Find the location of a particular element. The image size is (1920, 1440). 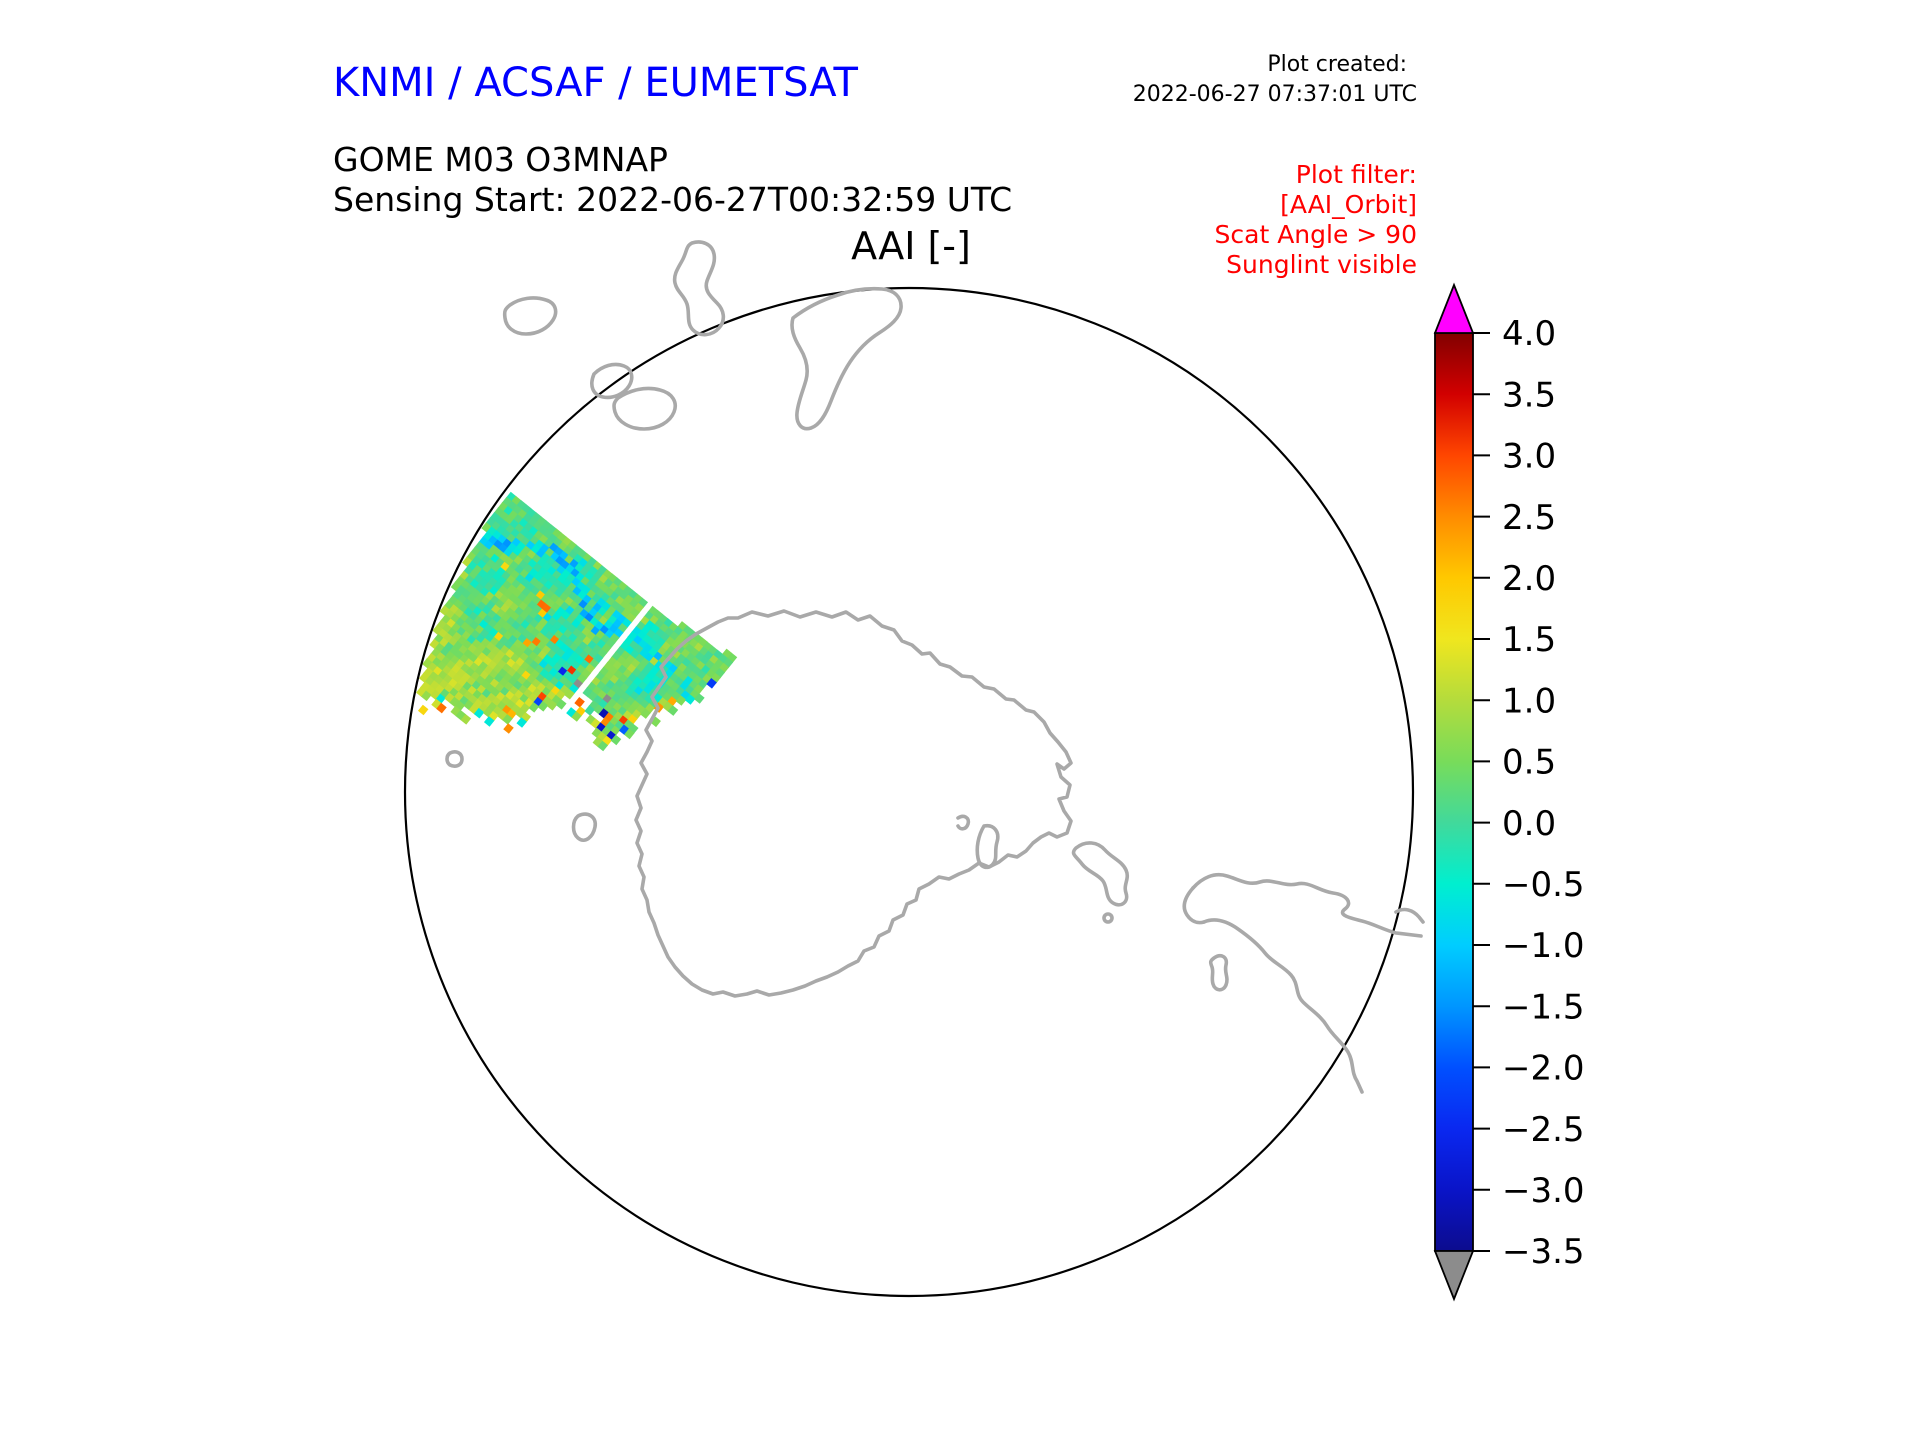

coastline-island-top-right is located at coordinates (846, 358).